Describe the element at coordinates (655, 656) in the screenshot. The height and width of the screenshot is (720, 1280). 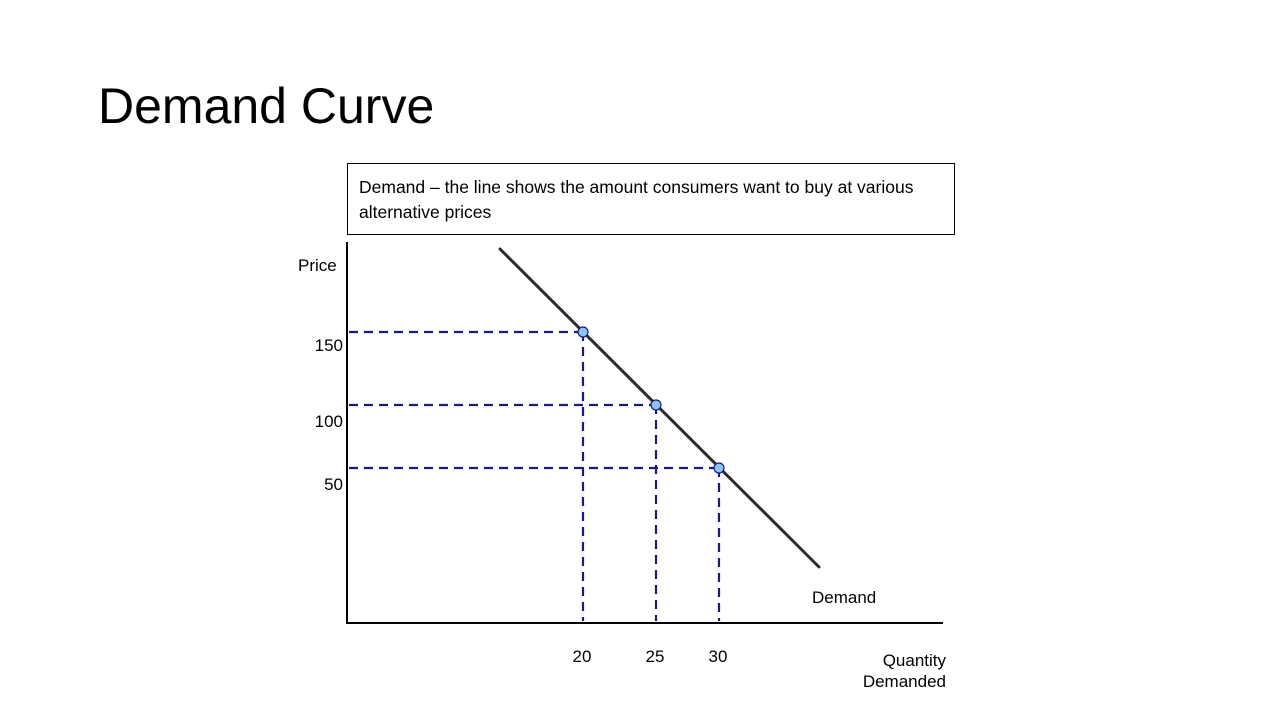
I see `x-tick-label: 25` at that location.